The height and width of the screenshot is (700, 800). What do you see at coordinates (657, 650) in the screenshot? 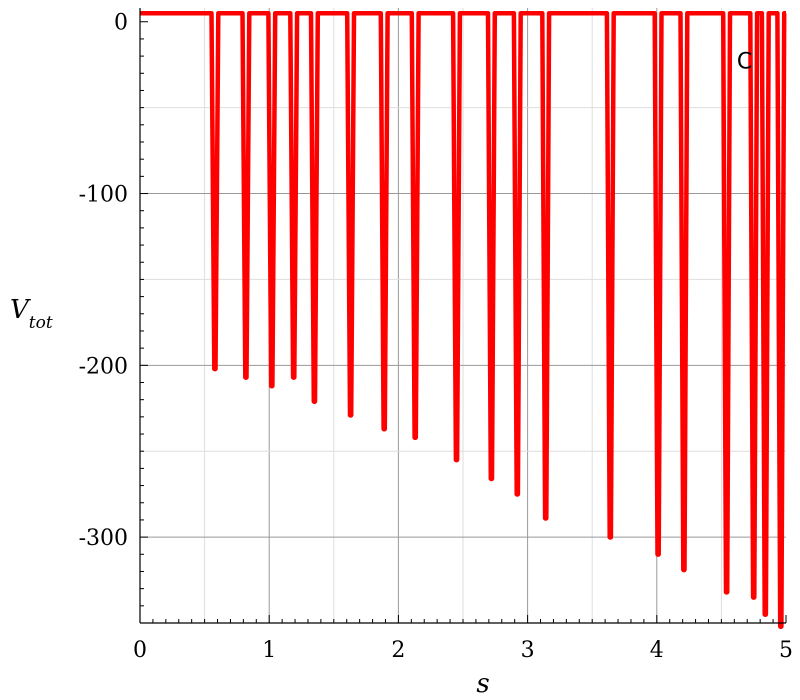
I see `x-tick-label: 4` at bounding box center [657, 650].